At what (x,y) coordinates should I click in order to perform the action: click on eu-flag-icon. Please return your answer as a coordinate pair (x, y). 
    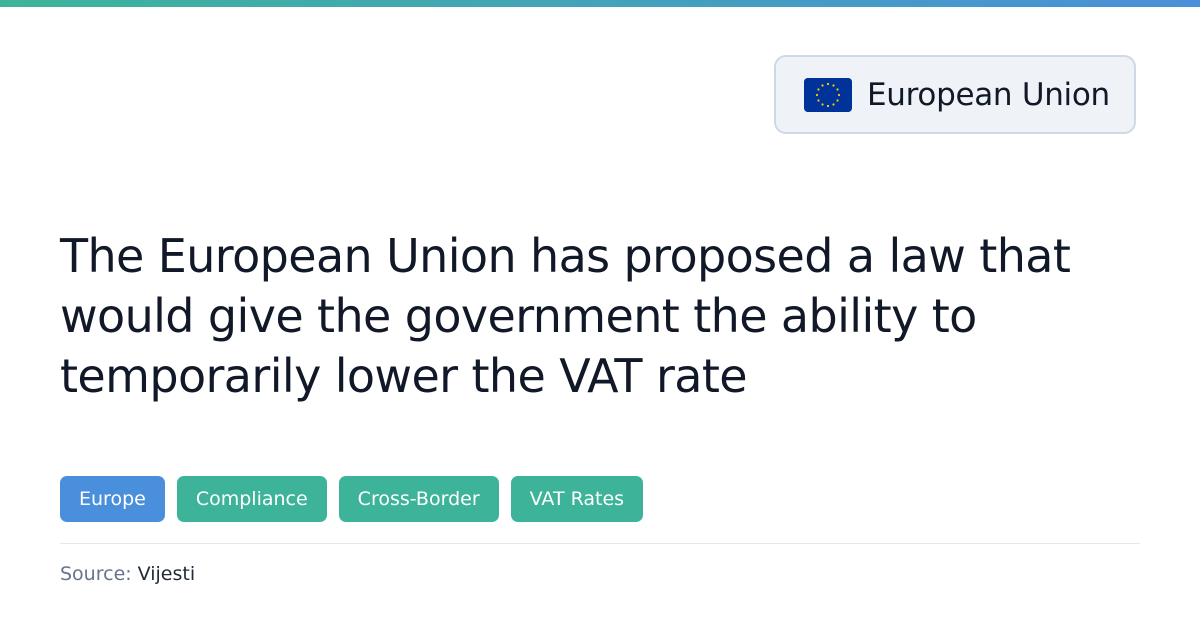
    Looking at the image, I should click on (828, 94).